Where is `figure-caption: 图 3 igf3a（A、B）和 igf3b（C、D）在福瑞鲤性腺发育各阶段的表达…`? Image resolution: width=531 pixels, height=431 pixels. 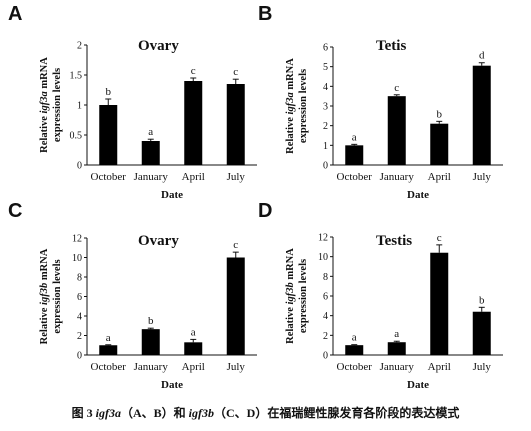
figure-caption: 图 3 igf3a（A、B）和 igf3b（C、D）在福瑞鲤性腺发育各阶段的表达… is located at coordinates (265, 412).